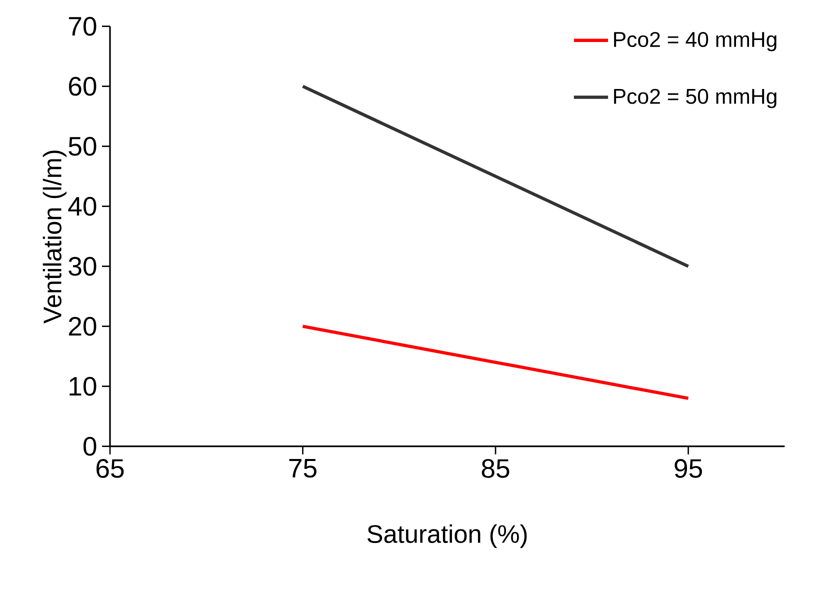  Describe the element at coordinates (688, 468) in the screenshot. I see `x-tick-label: 95` at that location.